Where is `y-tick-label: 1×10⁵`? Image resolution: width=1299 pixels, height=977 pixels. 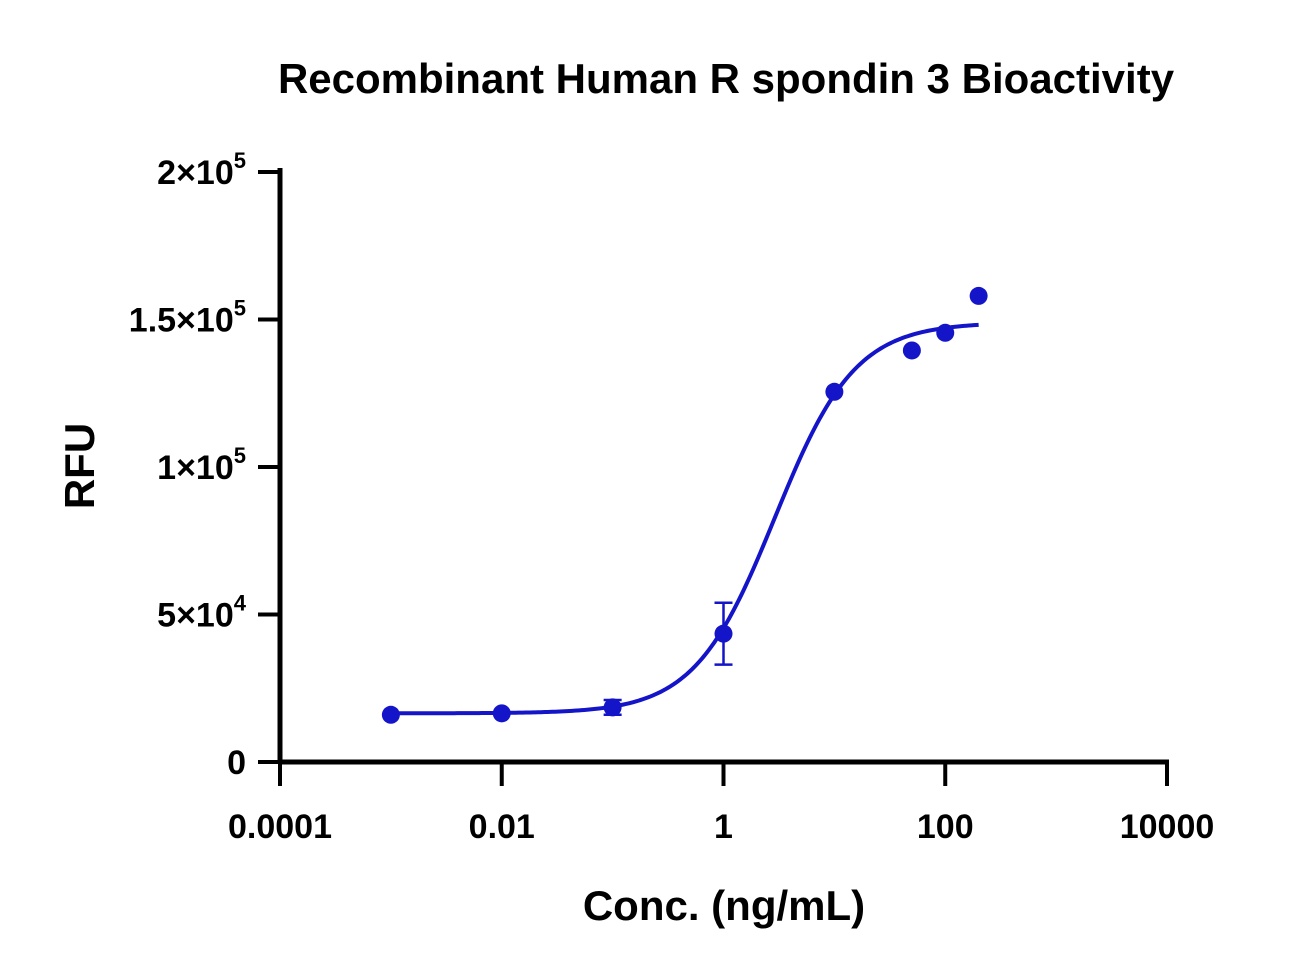 y-tick-label: 1×10⁵ is located at coordinates (201, 465).